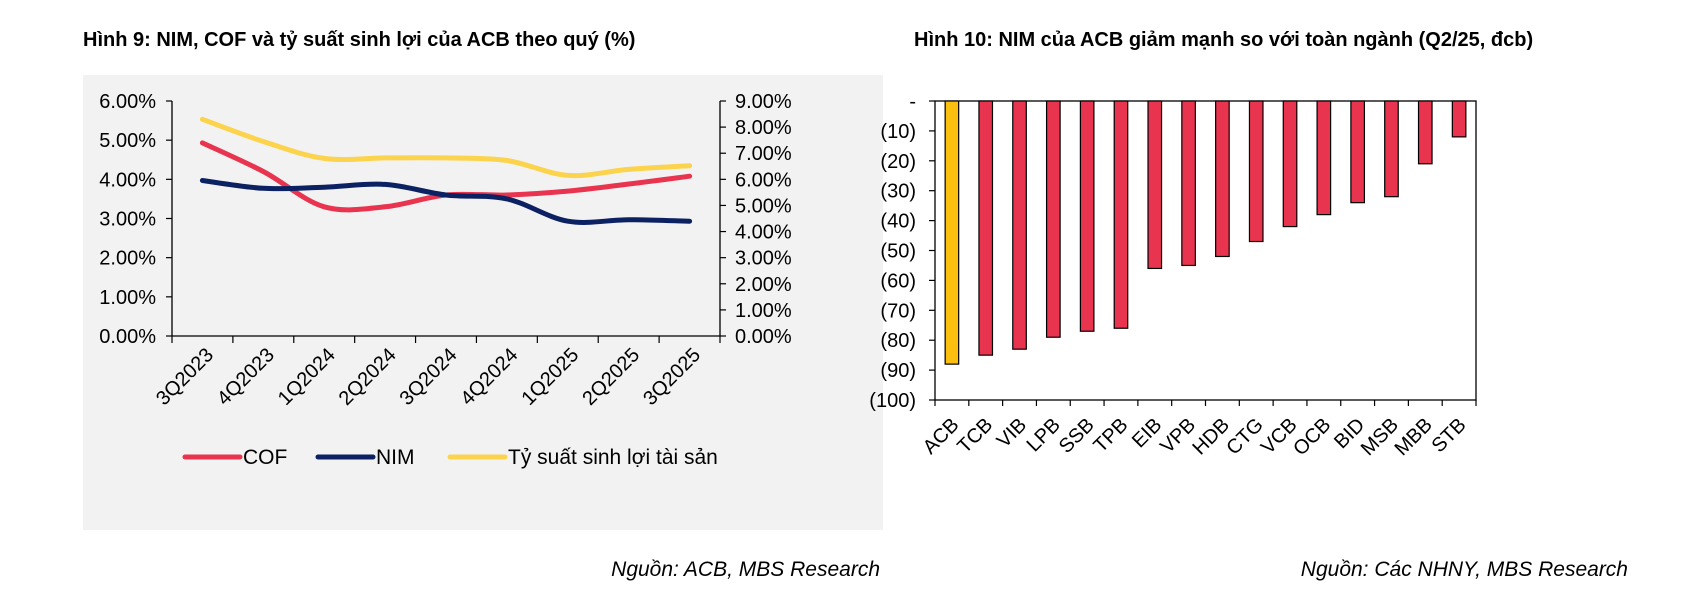 This screenshot has width=1688, height=602. Describe the element at coordinates (898, 132) in the screenshot. I see `y-tick-label: (10)` at that location.